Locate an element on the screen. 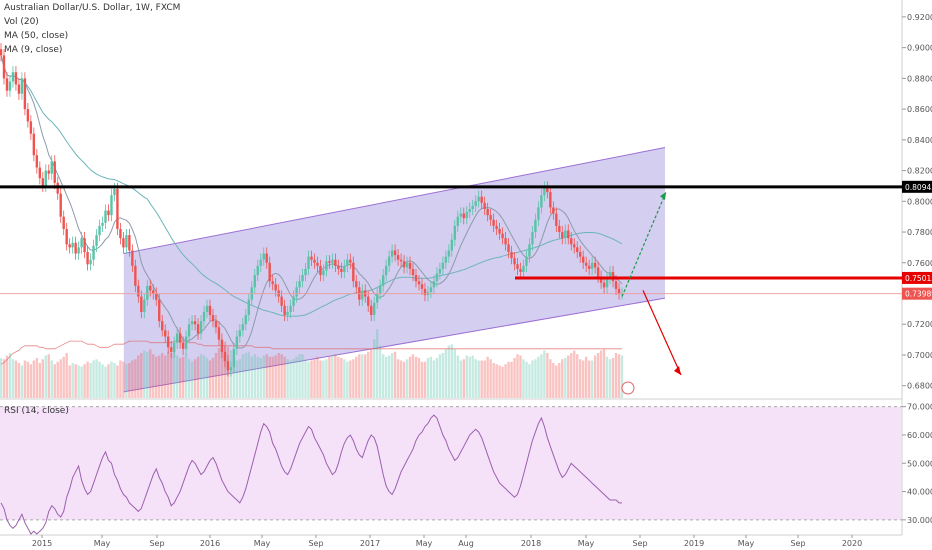 This screenshot has height=550, width=932. volume-ma-line is located at coordinates (311, 352).